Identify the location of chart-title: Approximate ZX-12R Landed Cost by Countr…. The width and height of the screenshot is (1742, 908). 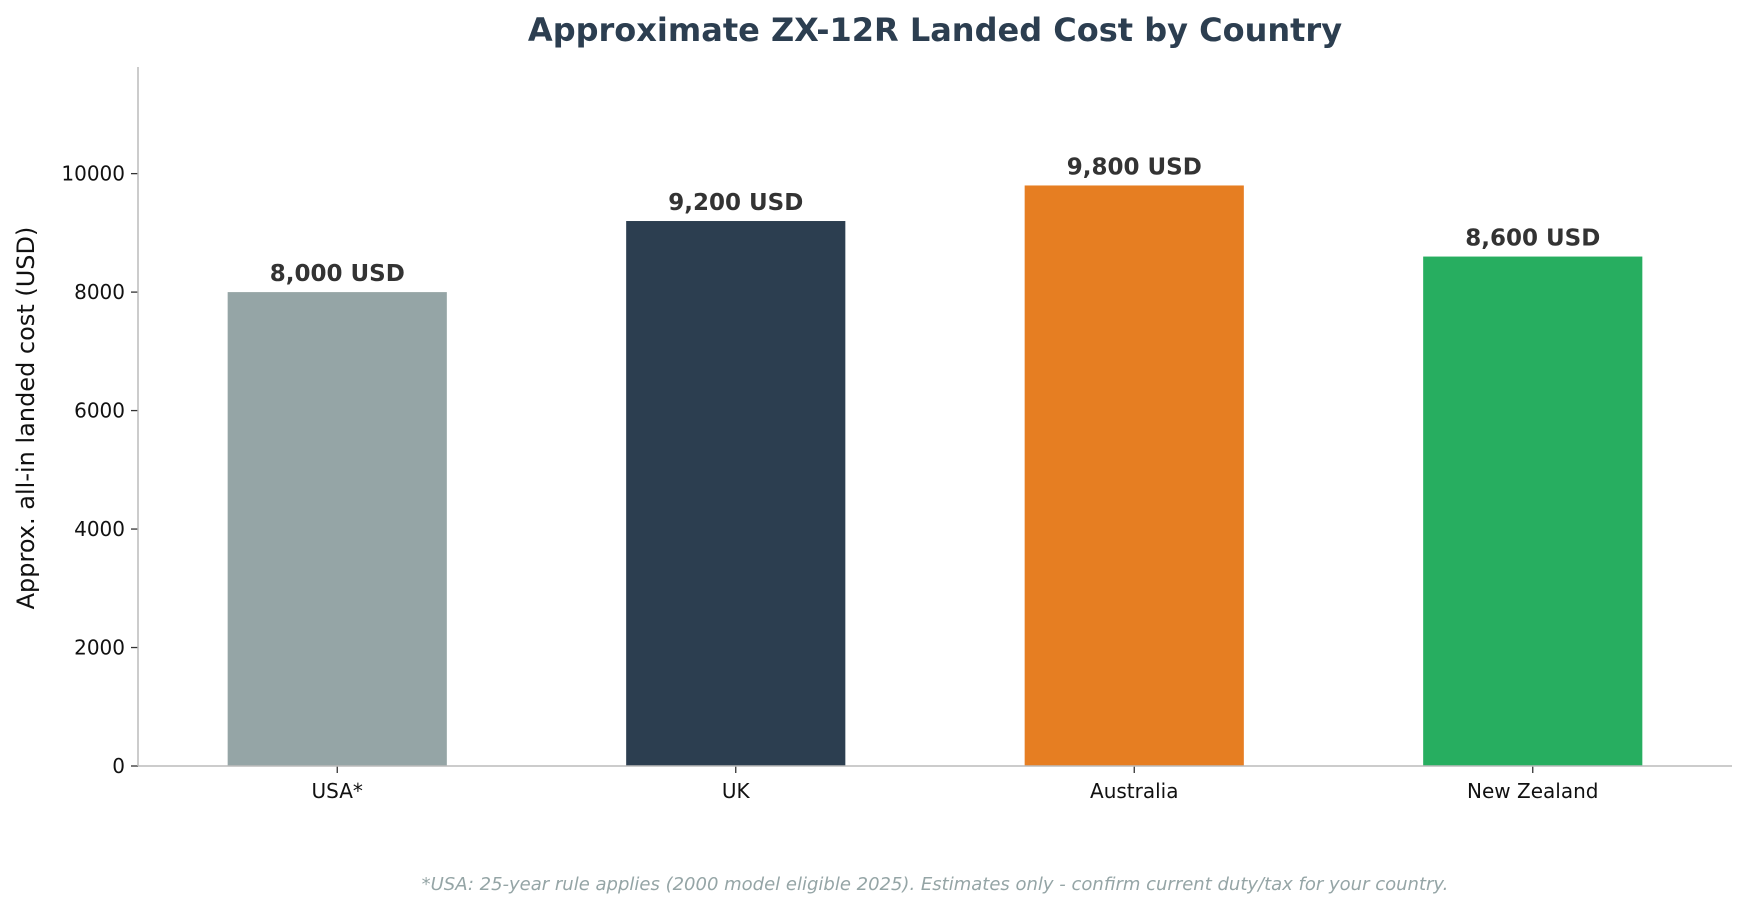
(935, 30).